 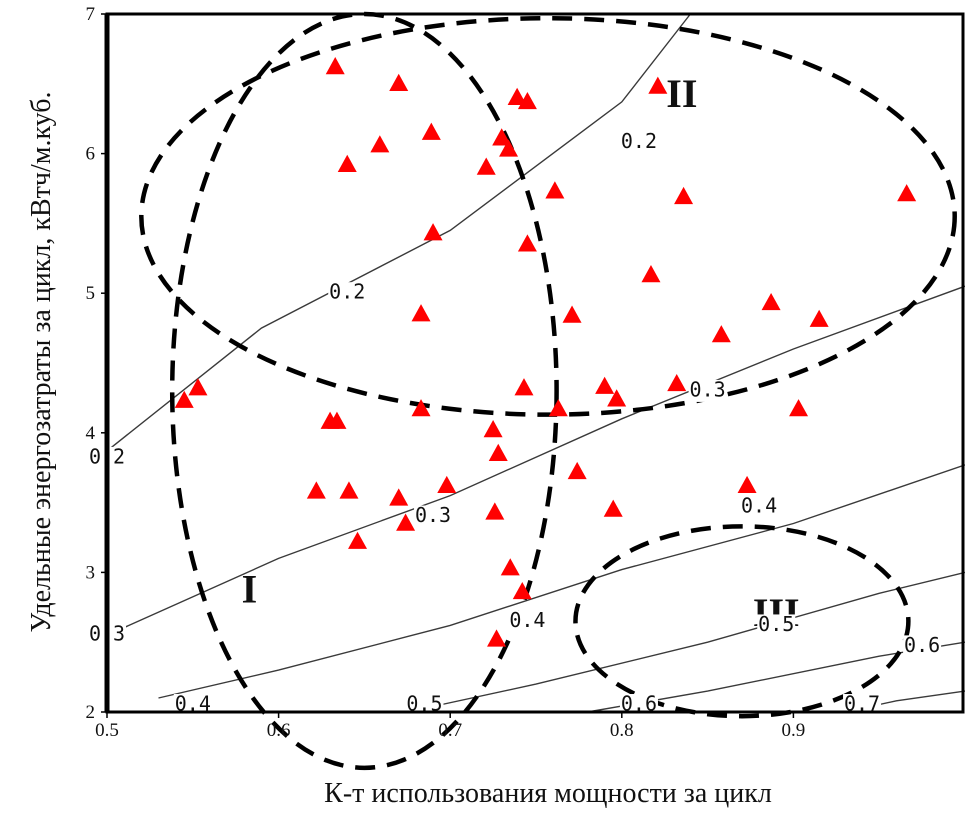 What do you see at coordinates (91, 712) in the screenshot?
I see `y-tick-label: 2` at bounding box center [91, 712].